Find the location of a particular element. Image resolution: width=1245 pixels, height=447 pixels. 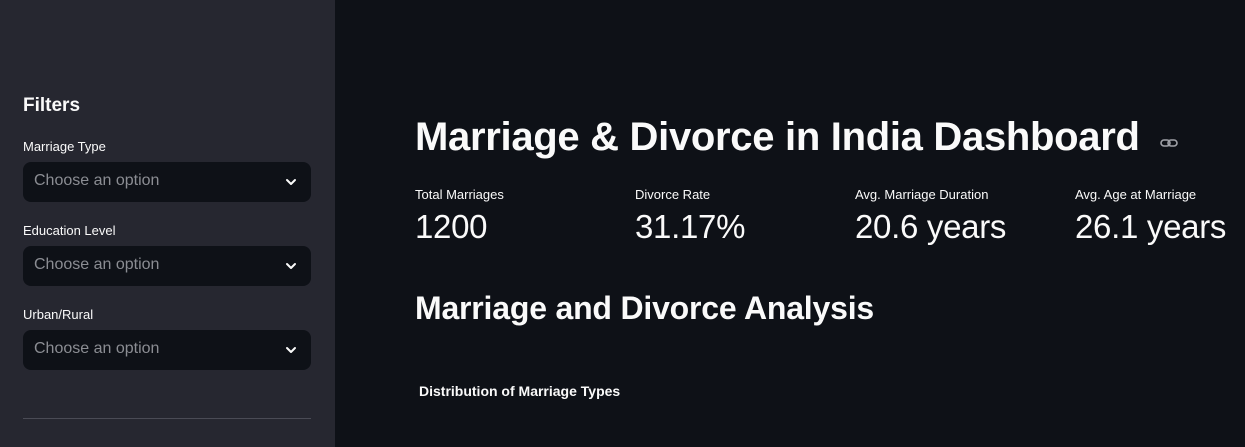

metric-value: 31.17% is located at coordinates (690, 226).